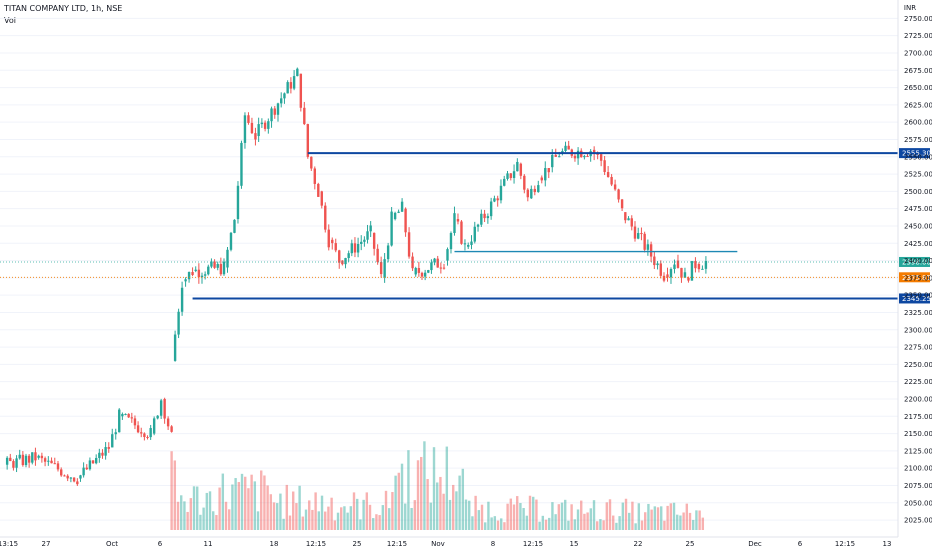 The image size is (932, 550). I want to click on level-badge, so click(914, 153).